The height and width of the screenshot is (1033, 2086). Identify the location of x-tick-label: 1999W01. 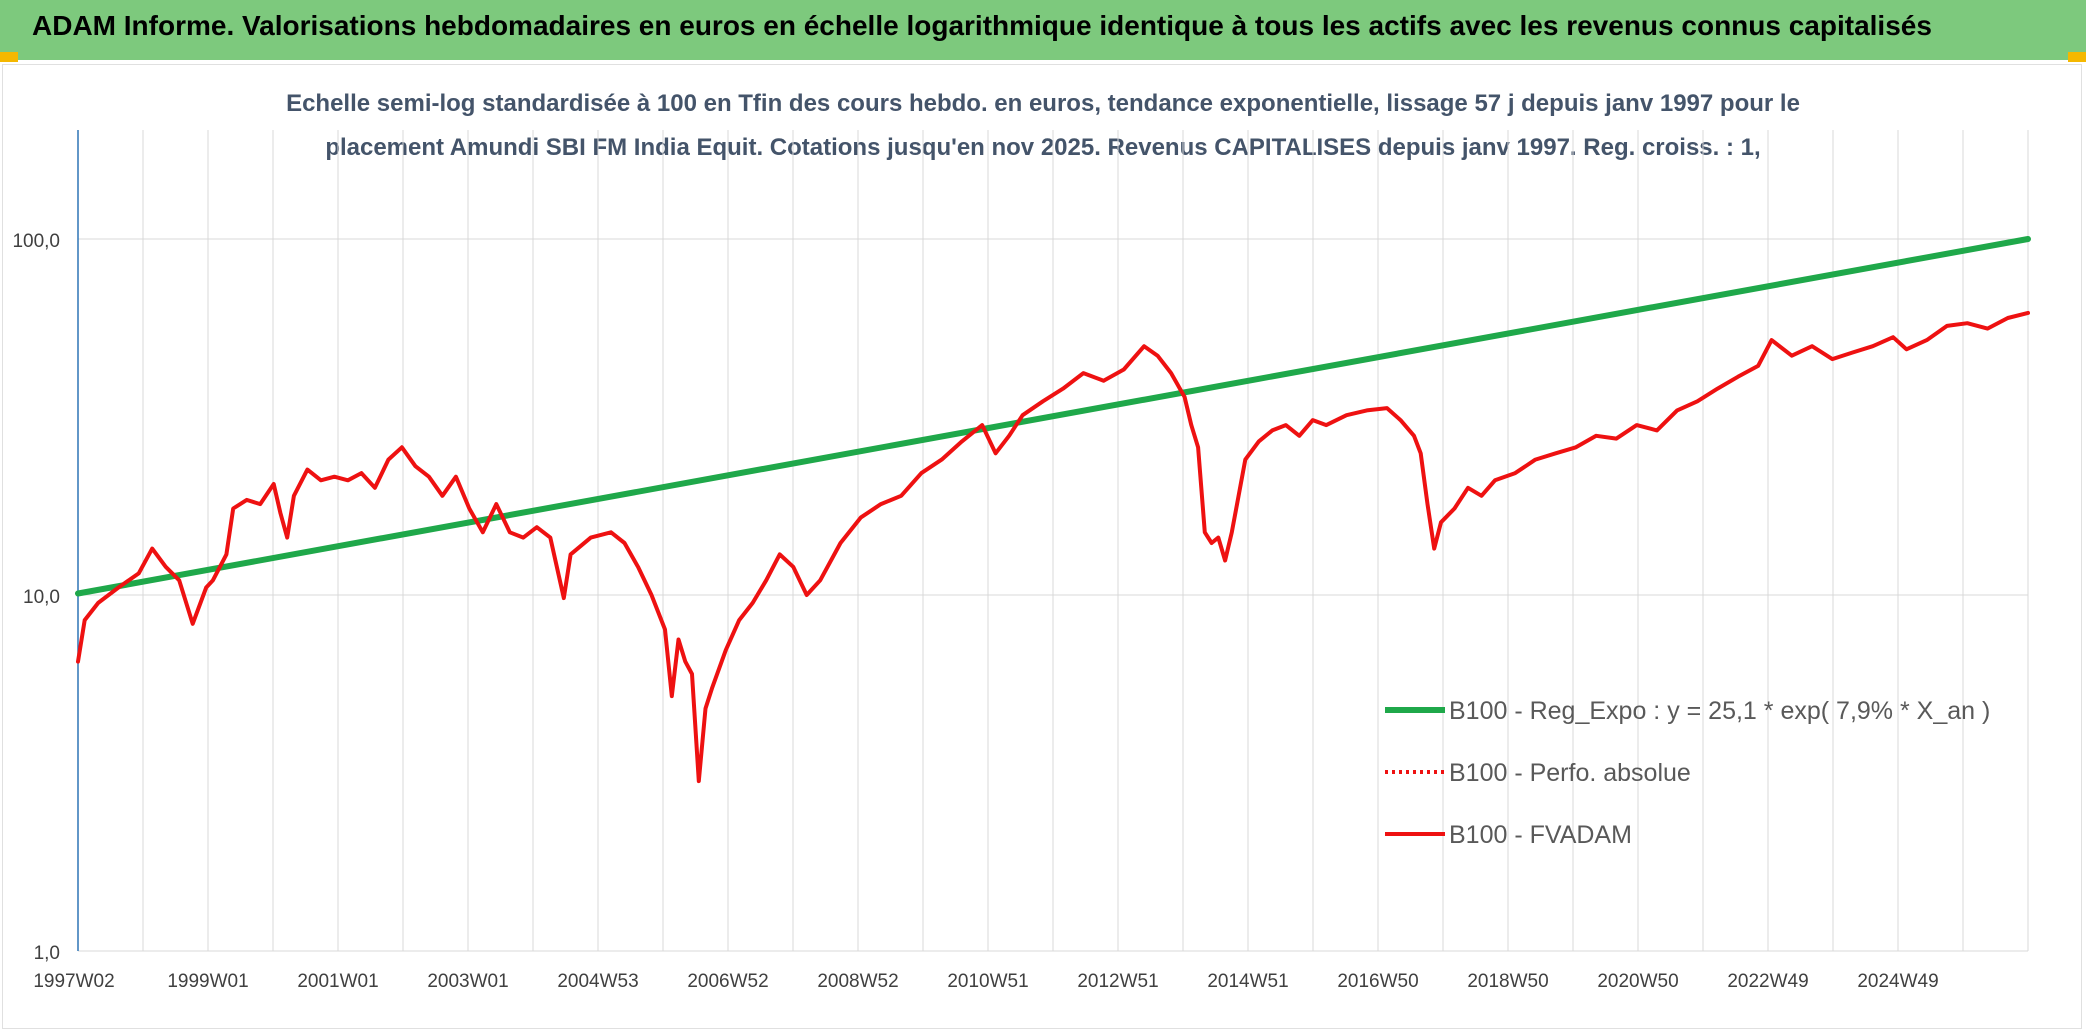
(207, 981).